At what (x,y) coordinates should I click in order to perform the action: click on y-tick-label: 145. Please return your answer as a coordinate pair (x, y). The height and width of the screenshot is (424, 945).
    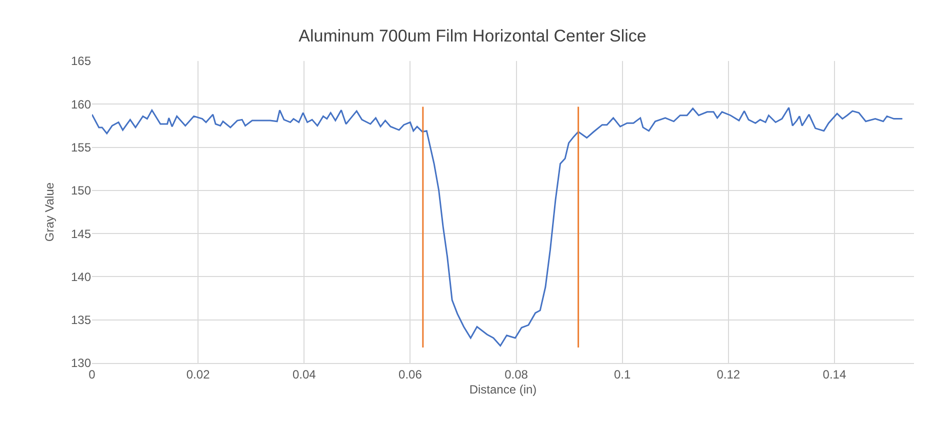
    Looking at the image, I should click on (81, 233).